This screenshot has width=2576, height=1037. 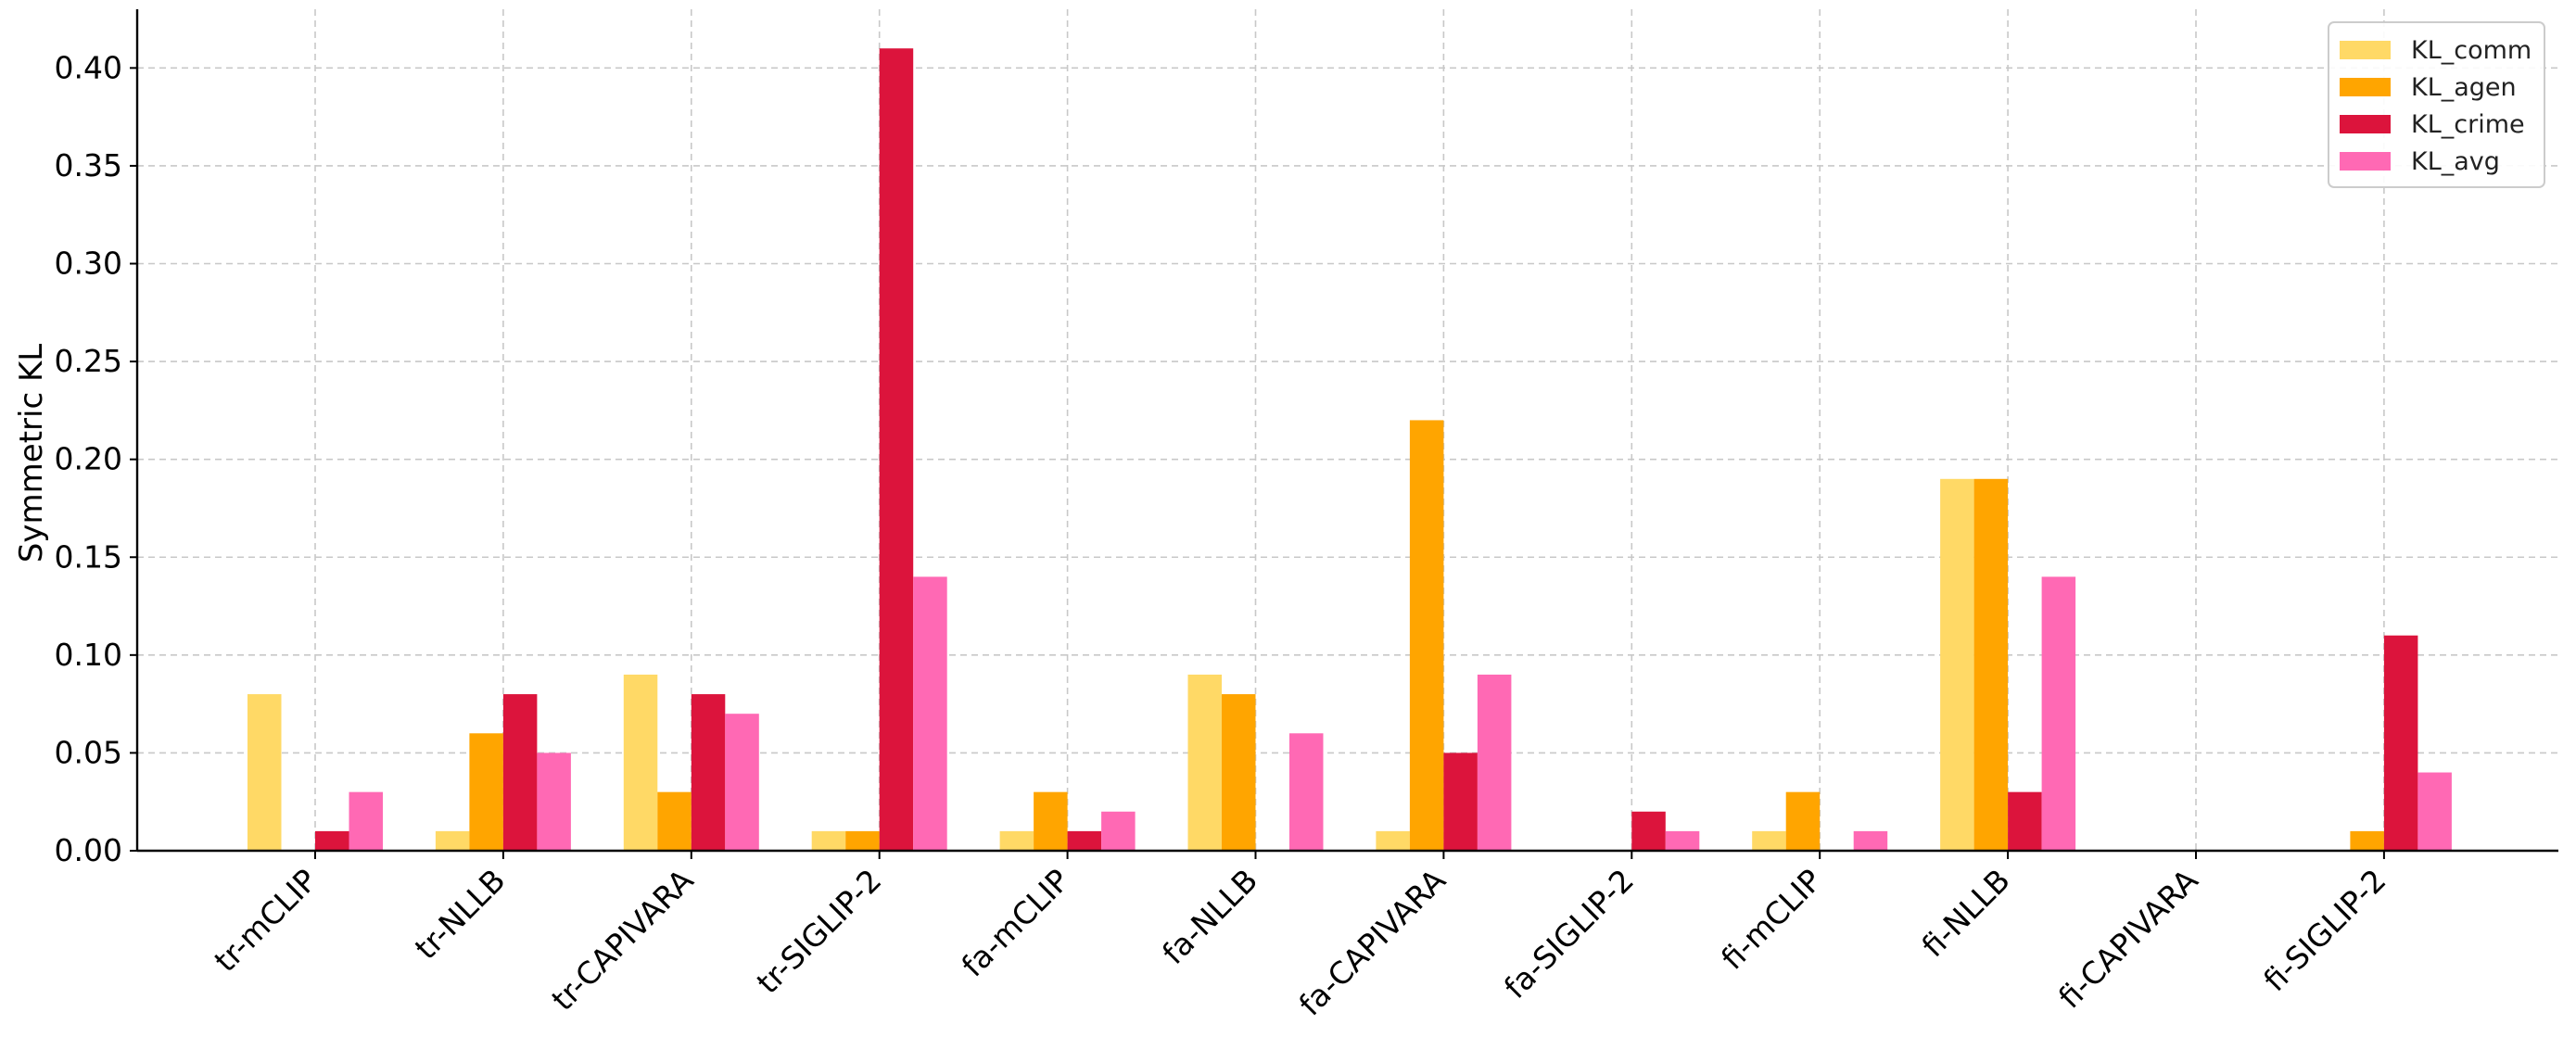 What do you see at coordinates (1016, 840) in the screenshot?
I see `bar-KL_comm-fa-mCLIP` at bounding box center [1016, 840].